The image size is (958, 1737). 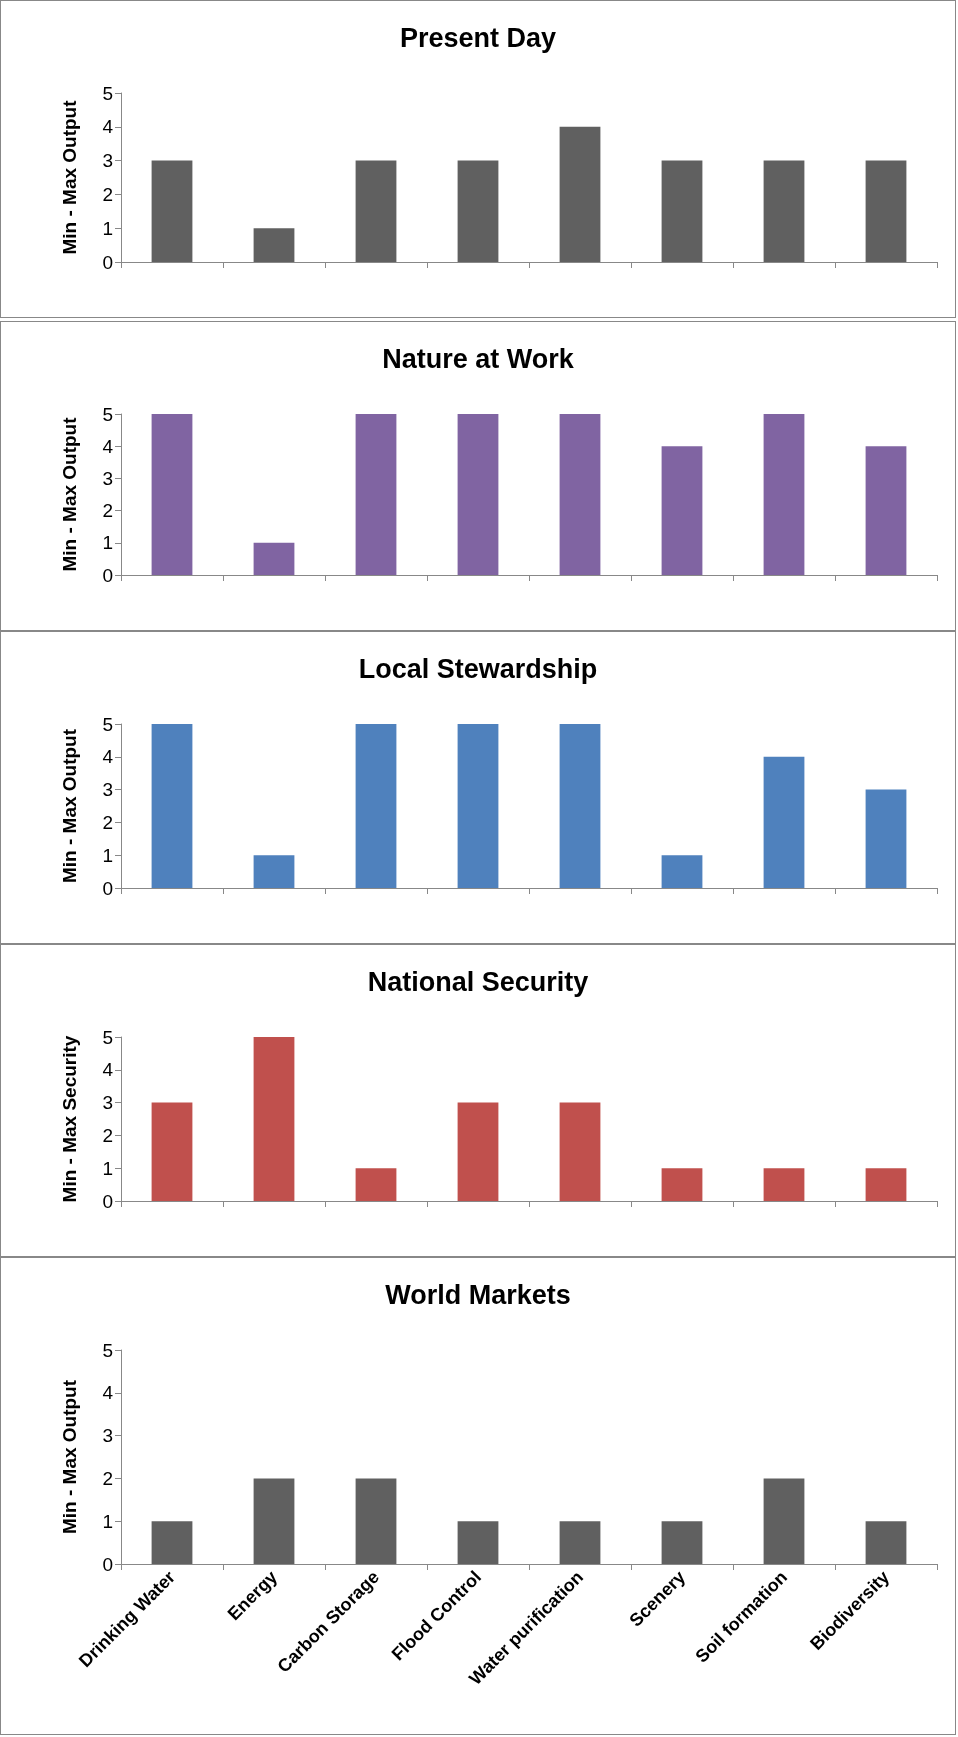 I want to click on y-axis-title: Min - Max Security, so click(x=69, y=1119).